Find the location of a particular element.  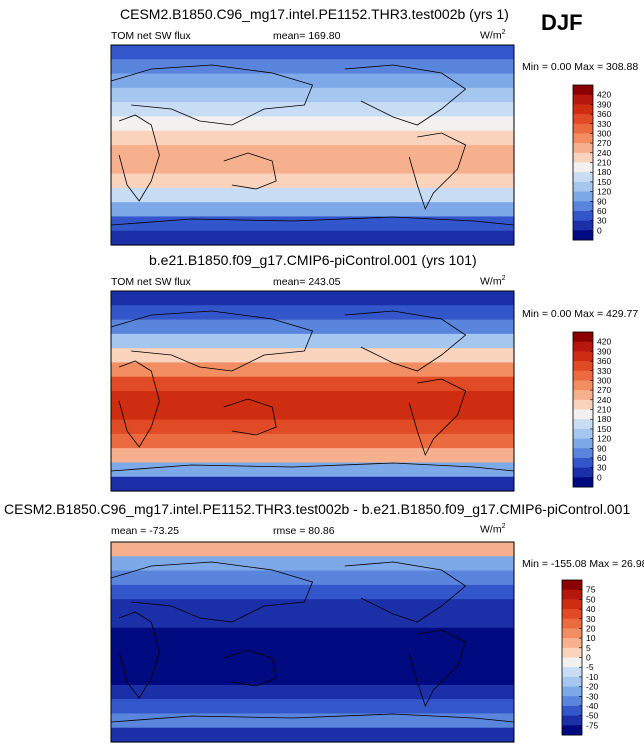

colorbar-3-tick-label: 30 is located at coordinates (591, 619).